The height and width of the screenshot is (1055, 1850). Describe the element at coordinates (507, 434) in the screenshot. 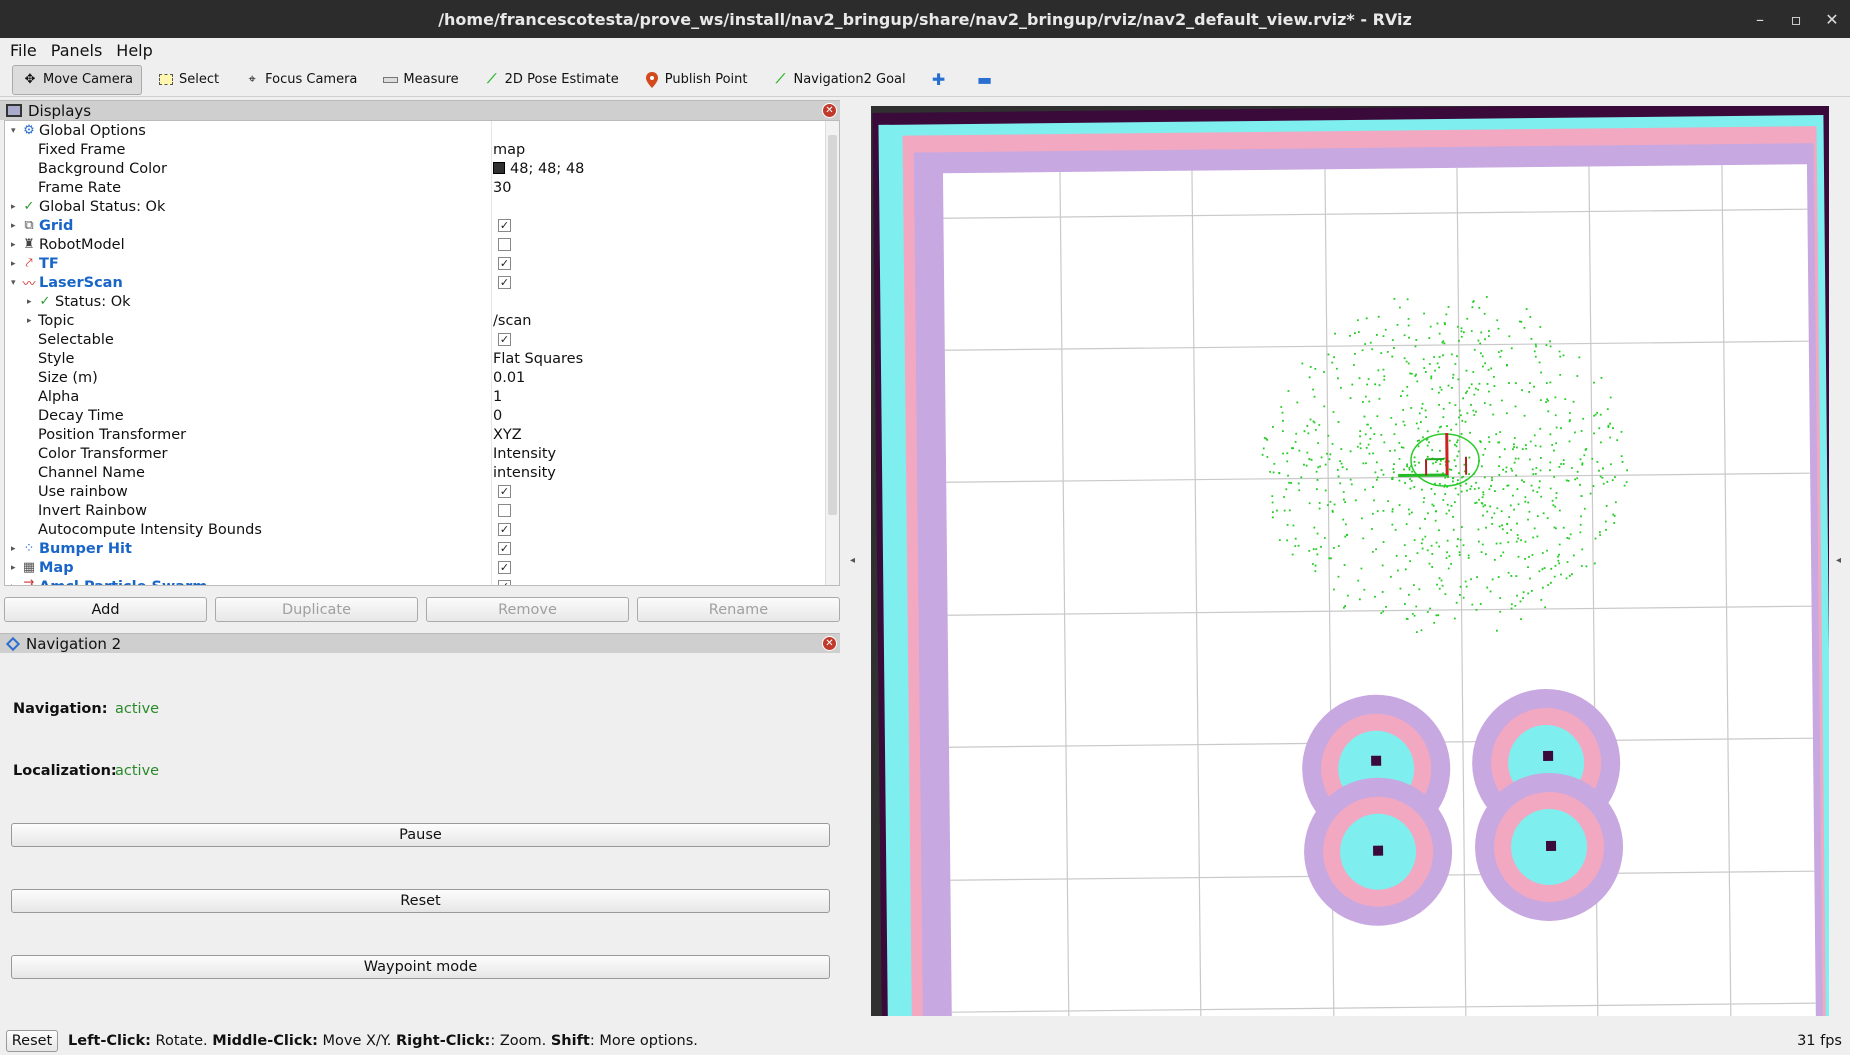

I see `display-row-value: XYZ` at that location.